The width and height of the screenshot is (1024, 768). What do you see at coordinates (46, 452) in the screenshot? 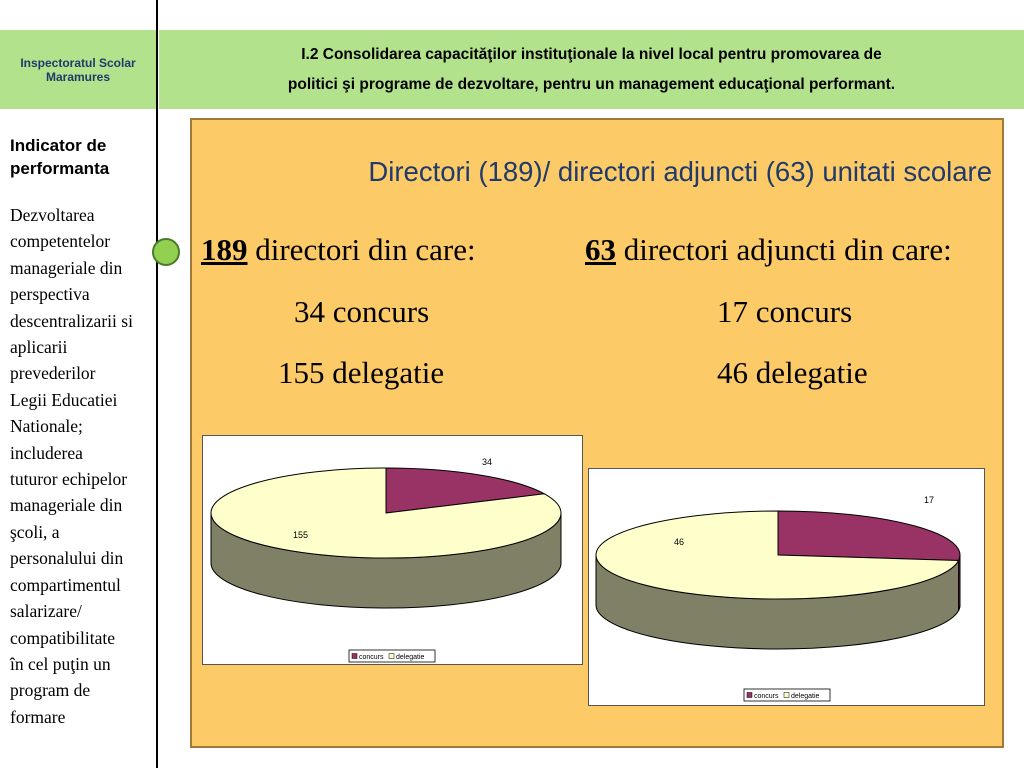
I see `indicator-description-line: includerea` at bounding box center [46, 452].